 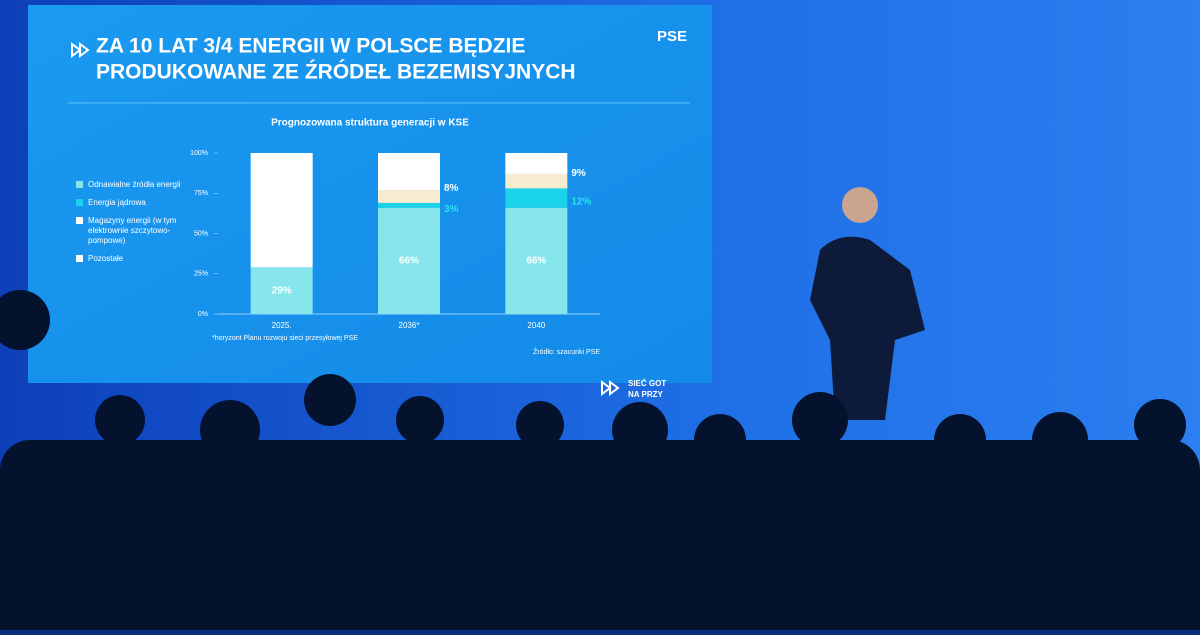 What do you see at coordinates (647, 383) in the screenshot?
I see `banner-text: SIEĆ GOT` at bounding box center [647, 383].